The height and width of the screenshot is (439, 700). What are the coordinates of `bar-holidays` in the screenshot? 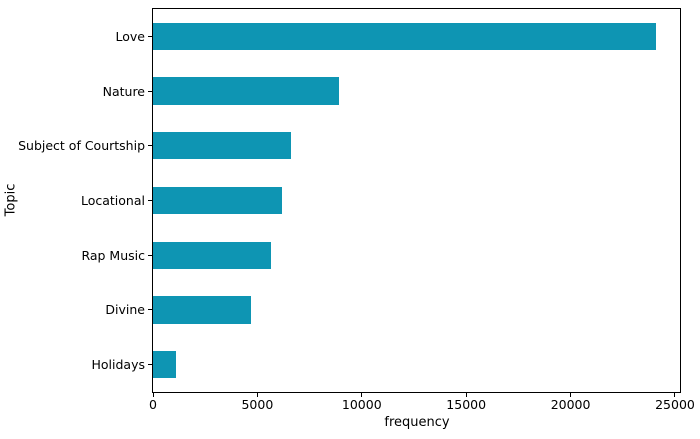 It's located at (164, 364).